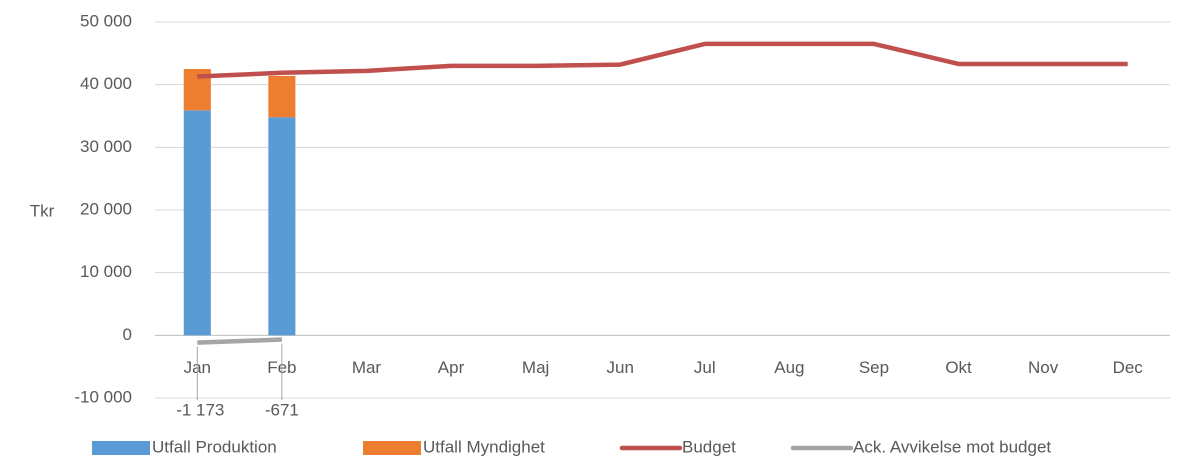  What do you see at coordinates (535, 367) in the screenshot?
I see `x-tick-label: Maj` at bounding box center [535, 367].